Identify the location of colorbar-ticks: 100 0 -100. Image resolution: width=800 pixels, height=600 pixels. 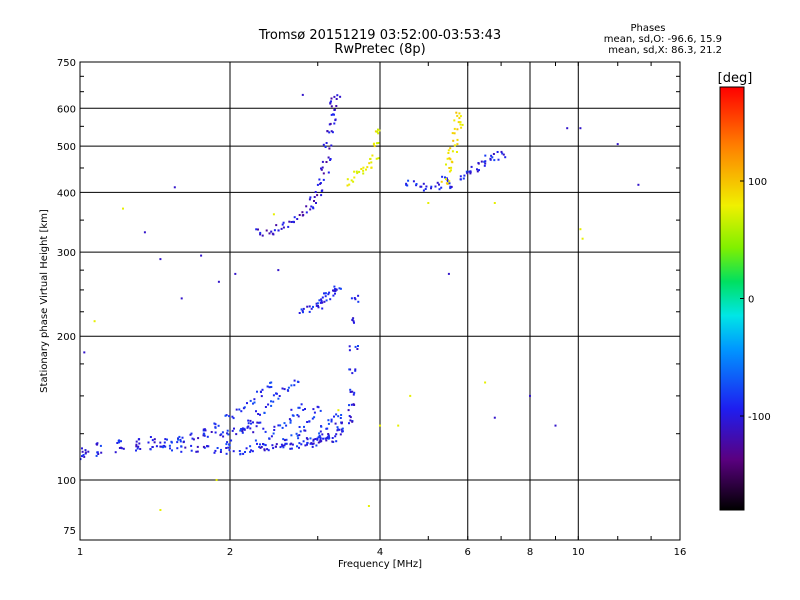
(755, 300).